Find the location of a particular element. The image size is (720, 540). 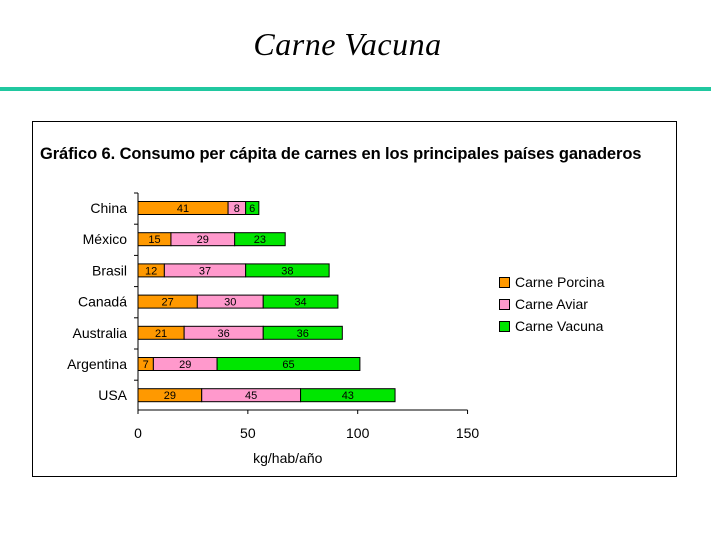

category-label: Australia is located at coordinates (100, 333).